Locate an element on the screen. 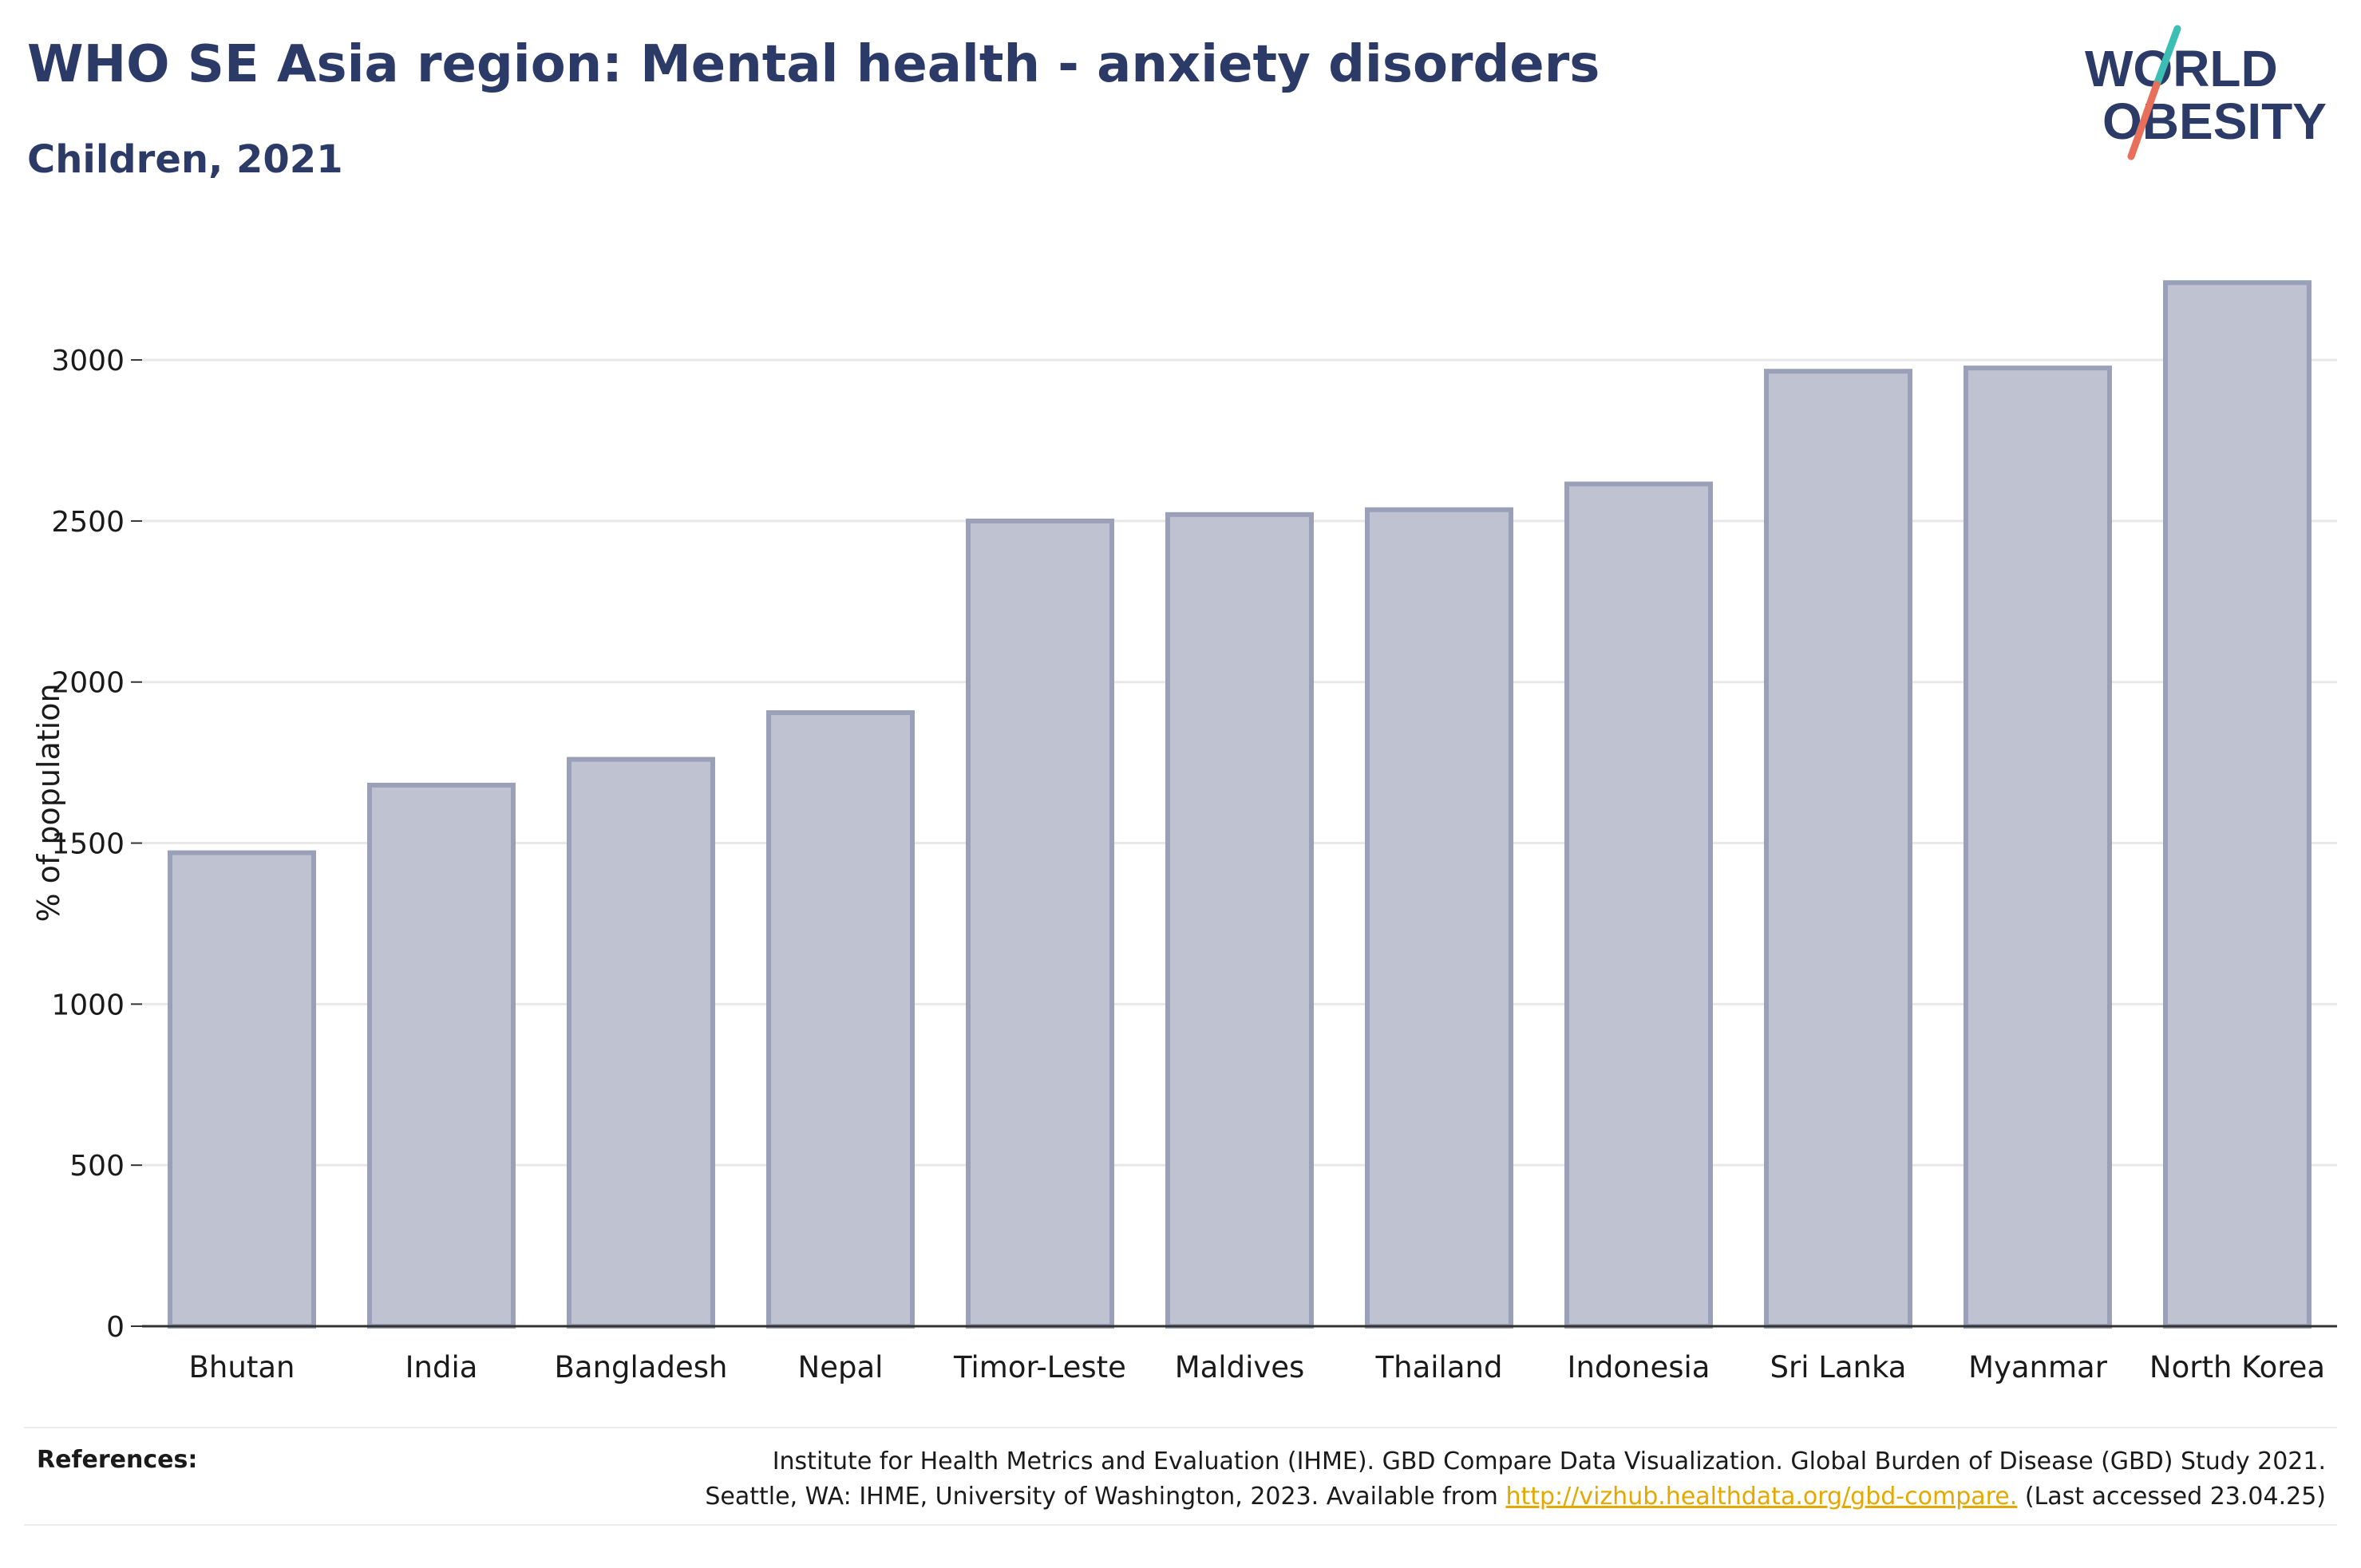 This screenshot has height=1568, width=2361. y-tick-label: 2500 is located at coordinates (88, 522).